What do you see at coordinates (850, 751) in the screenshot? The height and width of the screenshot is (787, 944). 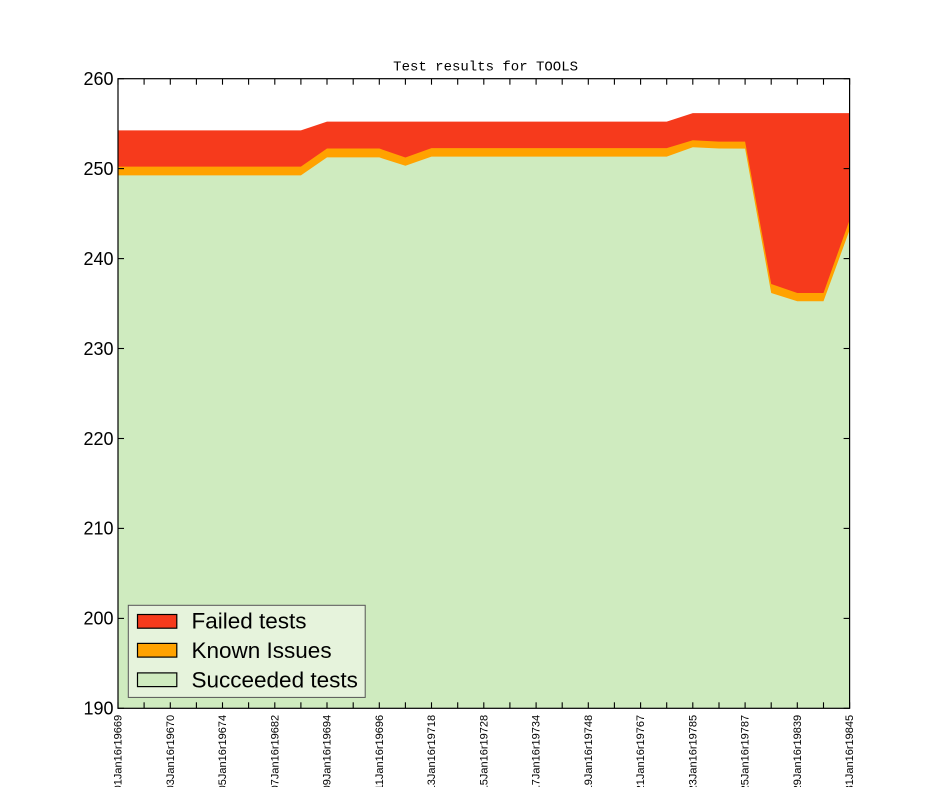 I see `svg-text: 31Jan16r19845` at bounding box center [850, 751].